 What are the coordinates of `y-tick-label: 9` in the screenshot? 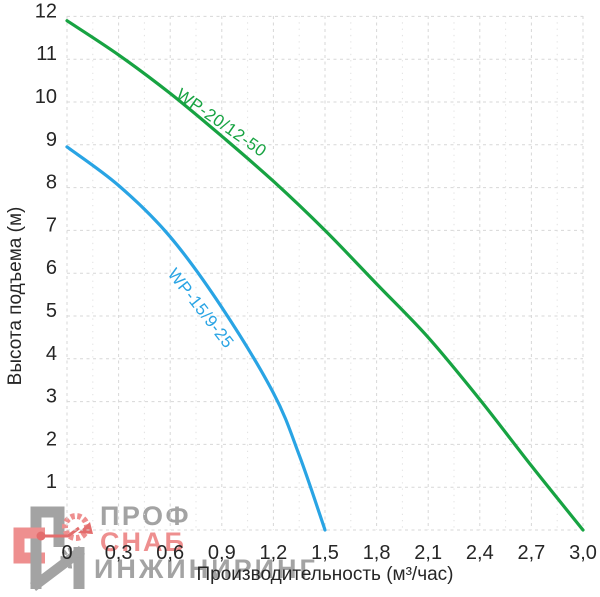 It's located at (51, 140).